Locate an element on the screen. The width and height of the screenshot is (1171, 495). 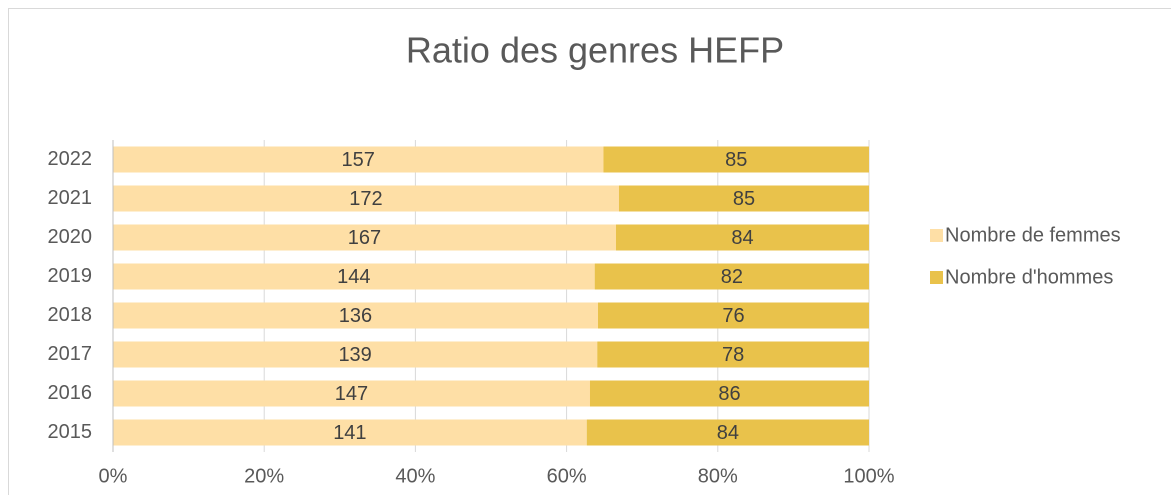
legend-label: Nombre d'hommes is located at coordinates (1029, 277).